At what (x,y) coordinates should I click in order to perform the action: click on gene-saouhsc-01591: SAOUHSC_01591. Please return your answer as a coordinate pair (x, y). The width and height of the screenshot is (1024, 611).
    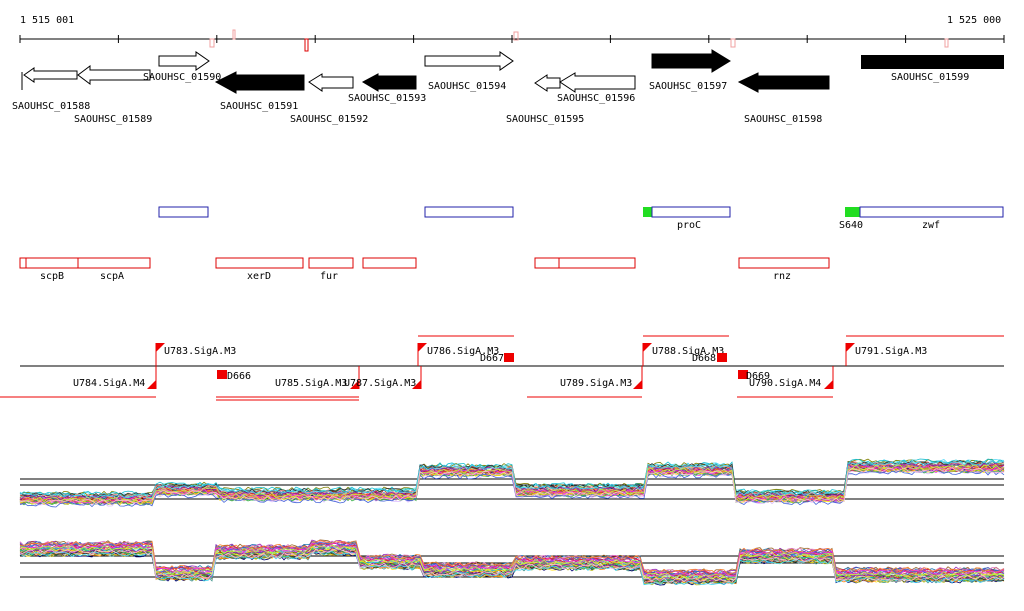
    Looking at the image, I should click on (259, 91).